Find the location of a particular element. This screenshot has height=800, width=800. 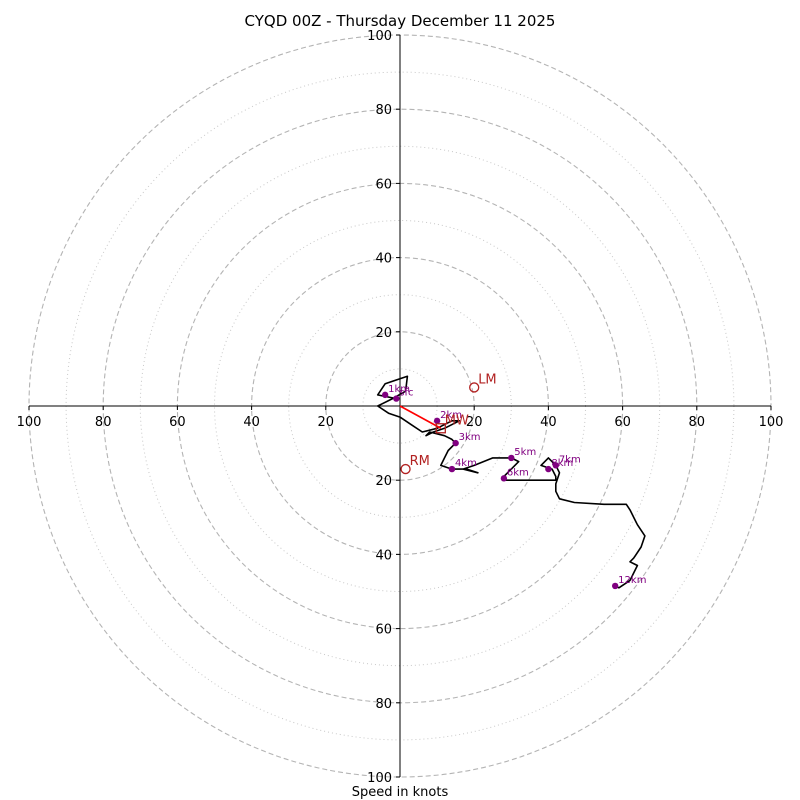

storm-motion-markers: LM RM MW is located at coordinates (448, 423).